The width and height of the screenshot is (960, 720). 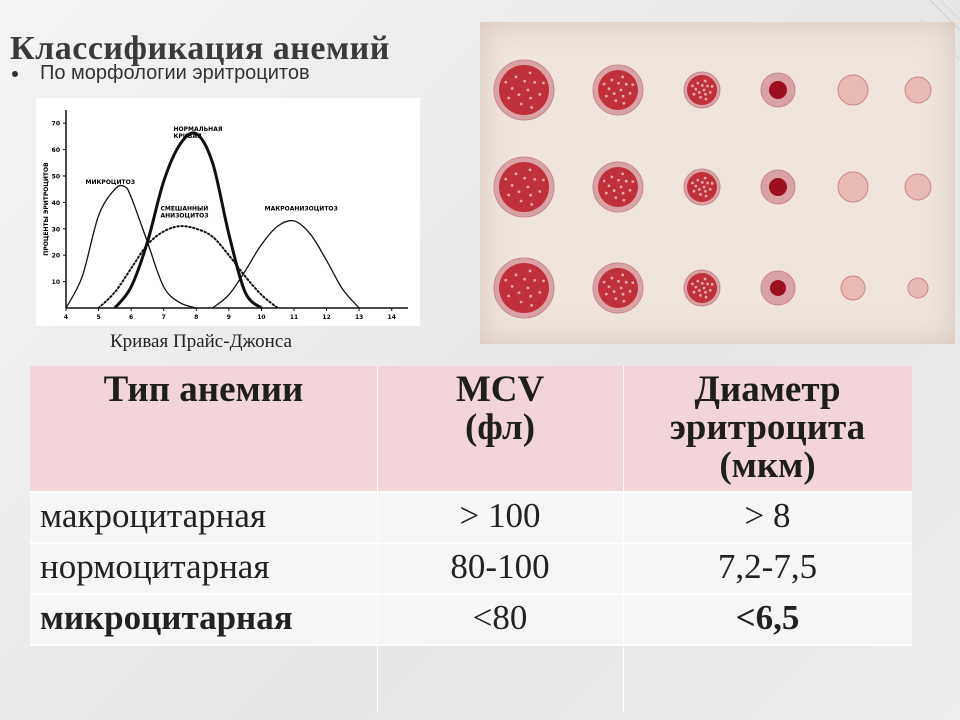 What do you see at coordinates (110, 182) in the screenshot?
I see `series-label-microcytosis: МИКРОЦИТОЗ` at bounding box center [110, 182].